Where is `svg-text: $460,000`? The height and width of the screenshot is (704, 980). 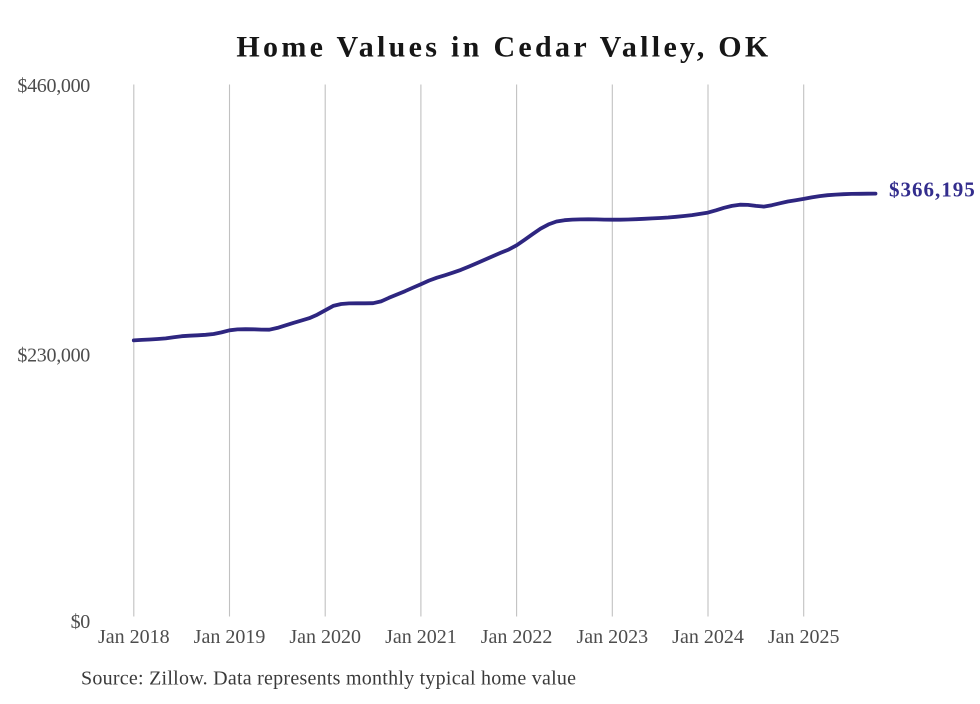
svg-text: $460,000 is located at coordinates (53, 86).